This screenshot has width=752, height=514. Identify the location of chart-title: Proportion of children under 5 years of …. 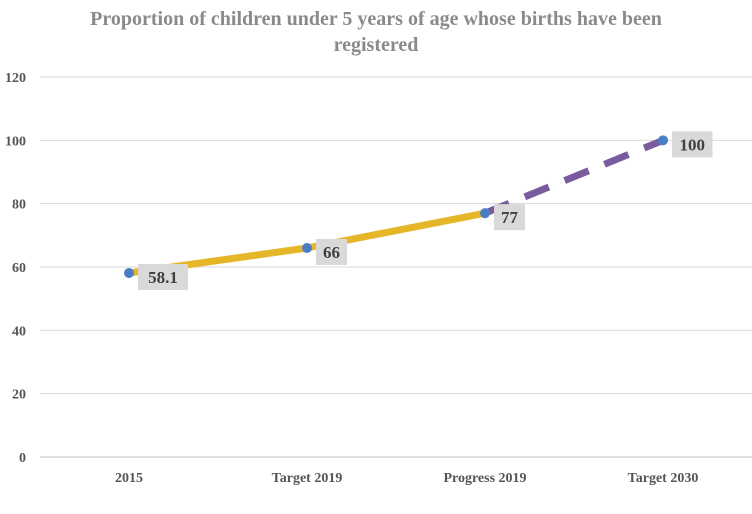
(376, 32).